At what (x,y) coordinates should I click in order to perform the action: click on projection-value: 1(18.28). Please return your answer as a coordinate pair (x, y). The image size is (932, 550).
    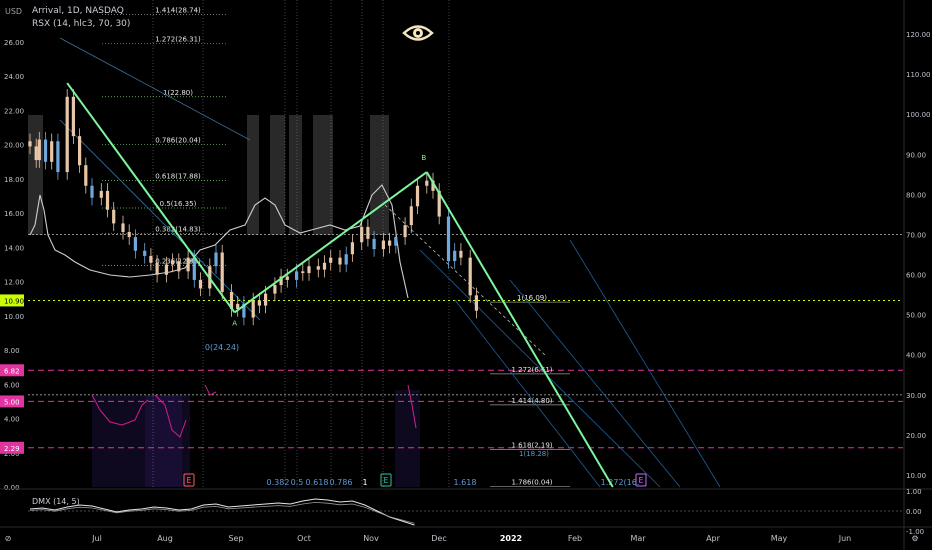
    Looking at the image, I should click on (534, 454).